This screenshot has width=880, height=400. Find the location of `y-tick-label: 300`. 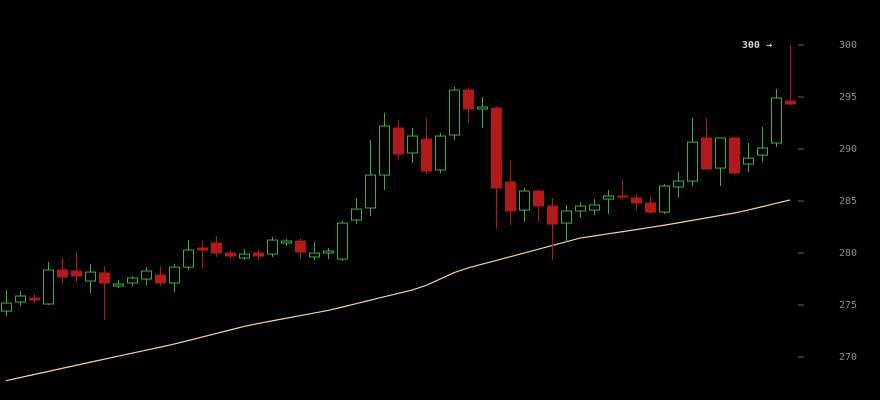

y-tick-label: 300 is located at coordinates (848, 45).